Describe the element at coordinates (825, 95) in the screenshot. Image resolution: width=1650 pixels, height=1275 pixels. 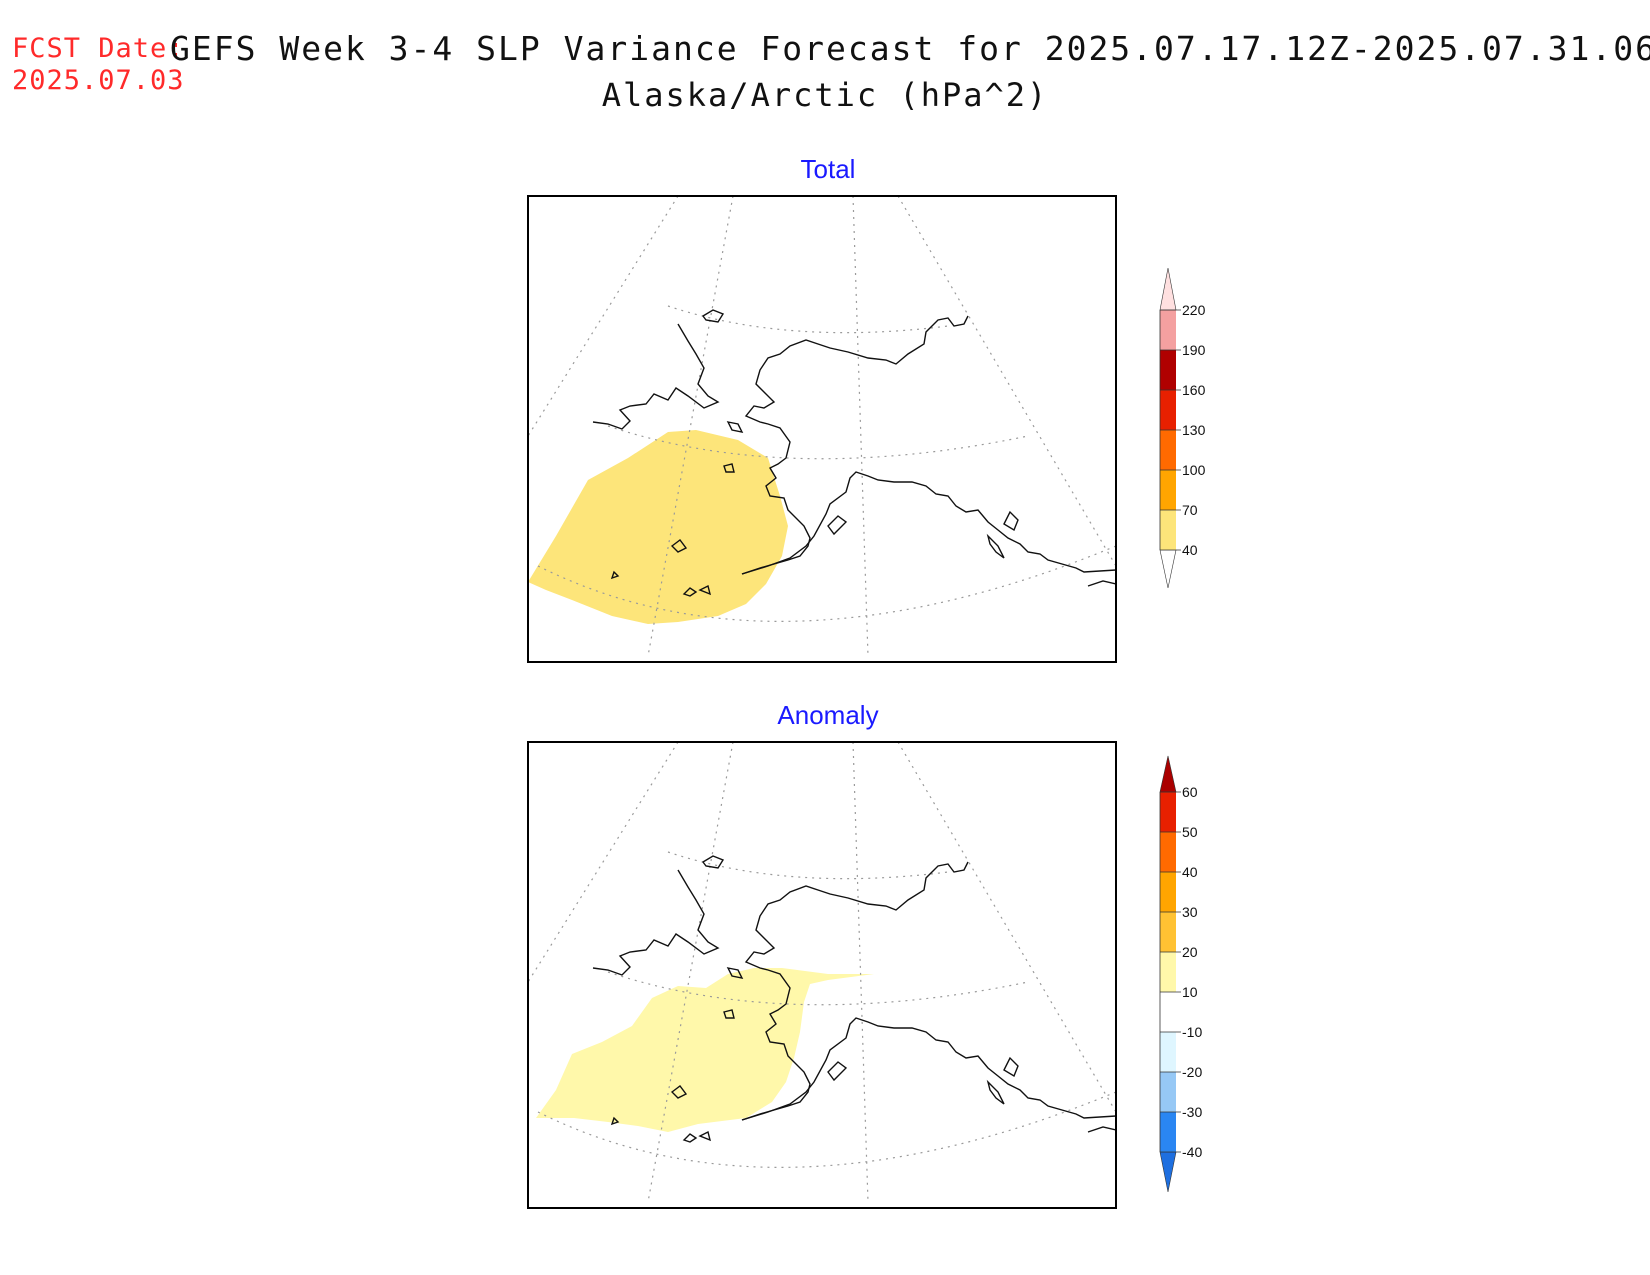
I see `main-subtitle: Alaska/Arctic (hPa^2)` at that location.